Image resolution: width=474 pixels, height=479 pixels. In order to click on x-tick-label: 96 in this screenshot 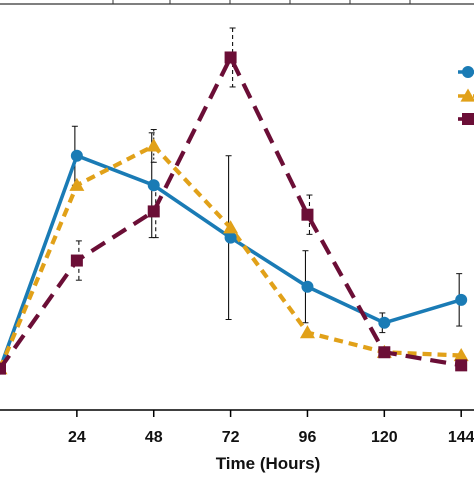, I will do `click(308, 437)`.